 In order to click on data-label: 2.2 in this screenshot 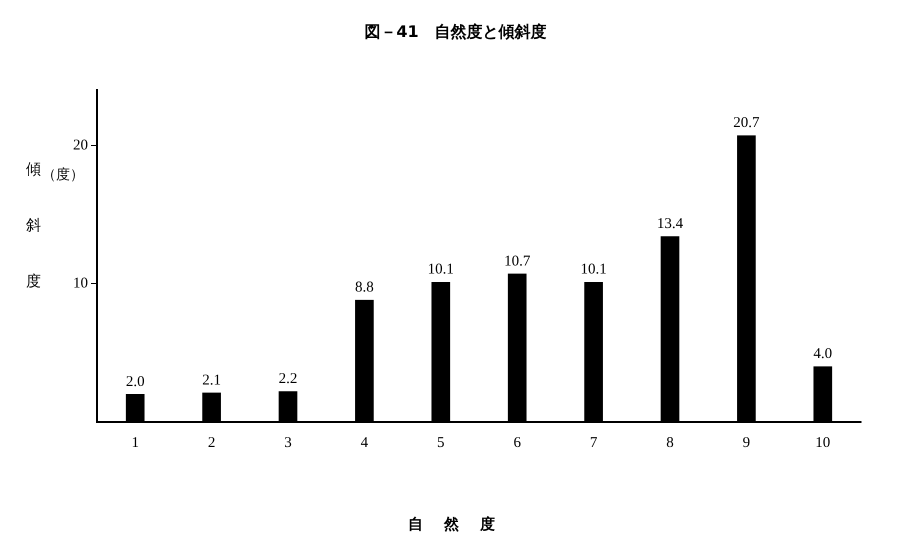, I will do `click(288, 379)`.